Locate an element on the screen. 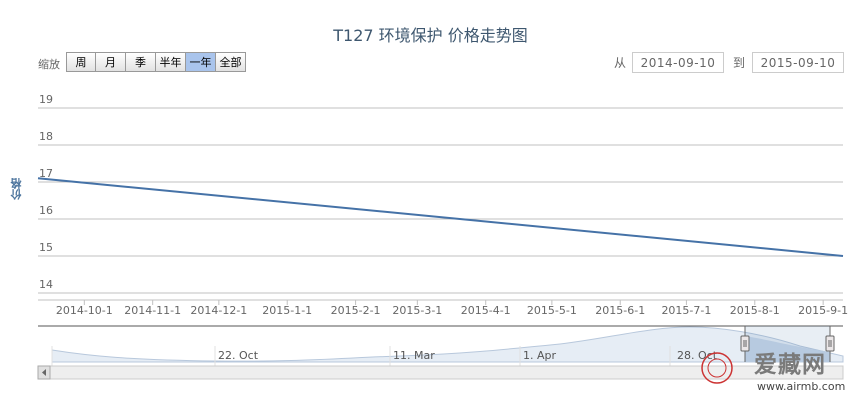 The height and width of the screenshot is (400, 861). watermark-url: www.airmb.com is located at coordinates (801, 386).